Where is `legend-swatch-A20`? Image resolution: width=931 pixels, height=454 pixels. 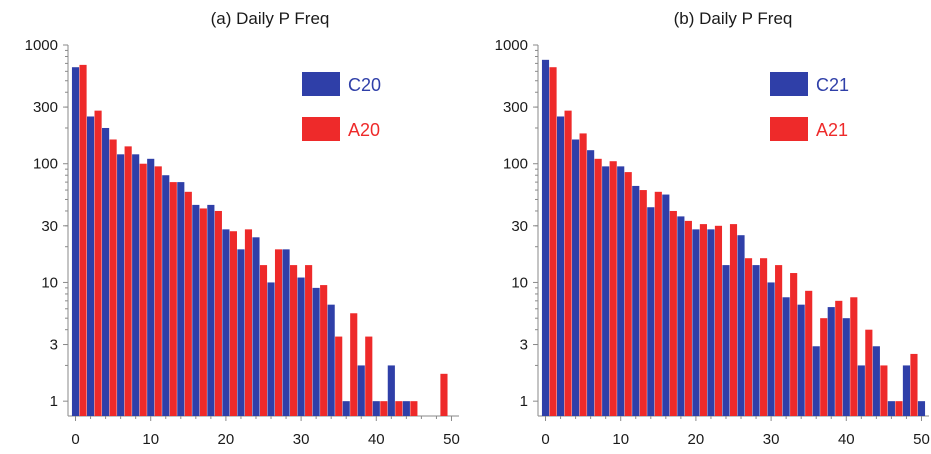
legend-swatch-A20 is located at coordinates (321, 129).